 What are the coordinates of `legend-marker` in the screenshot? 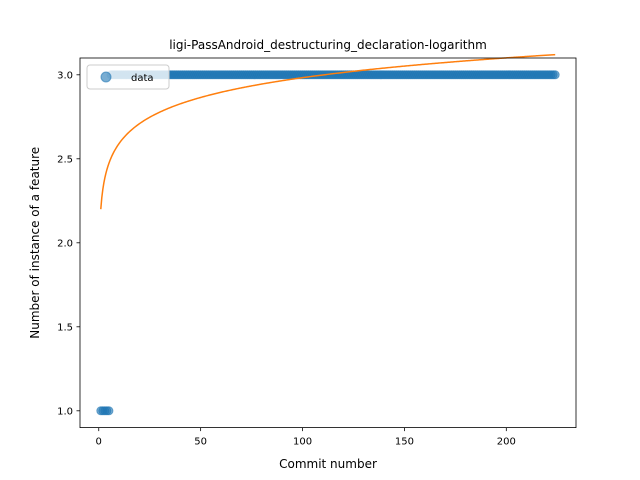 It's located at (106, 77).